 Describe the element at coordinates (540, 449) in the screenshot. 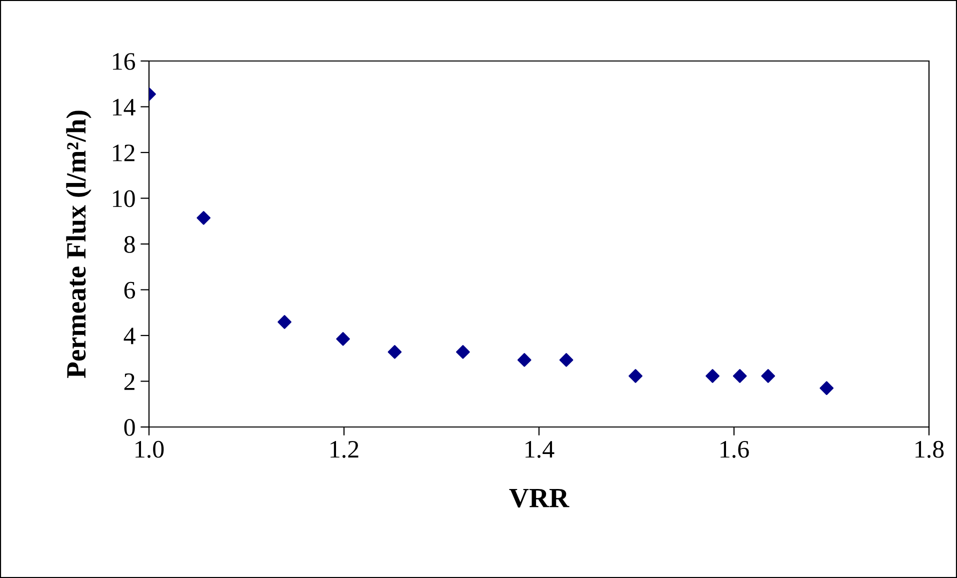

I see `x-tick-label: 1.4` at that location.